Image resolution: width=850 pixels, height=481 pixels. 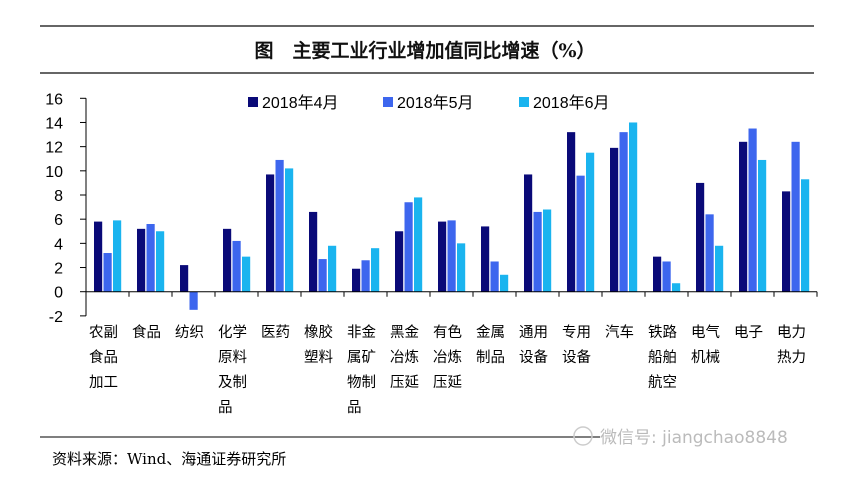 What do you see at coordinates (583, 436) in the screenshot?
I see `wechat-icon` at bounding box center [583, 436].